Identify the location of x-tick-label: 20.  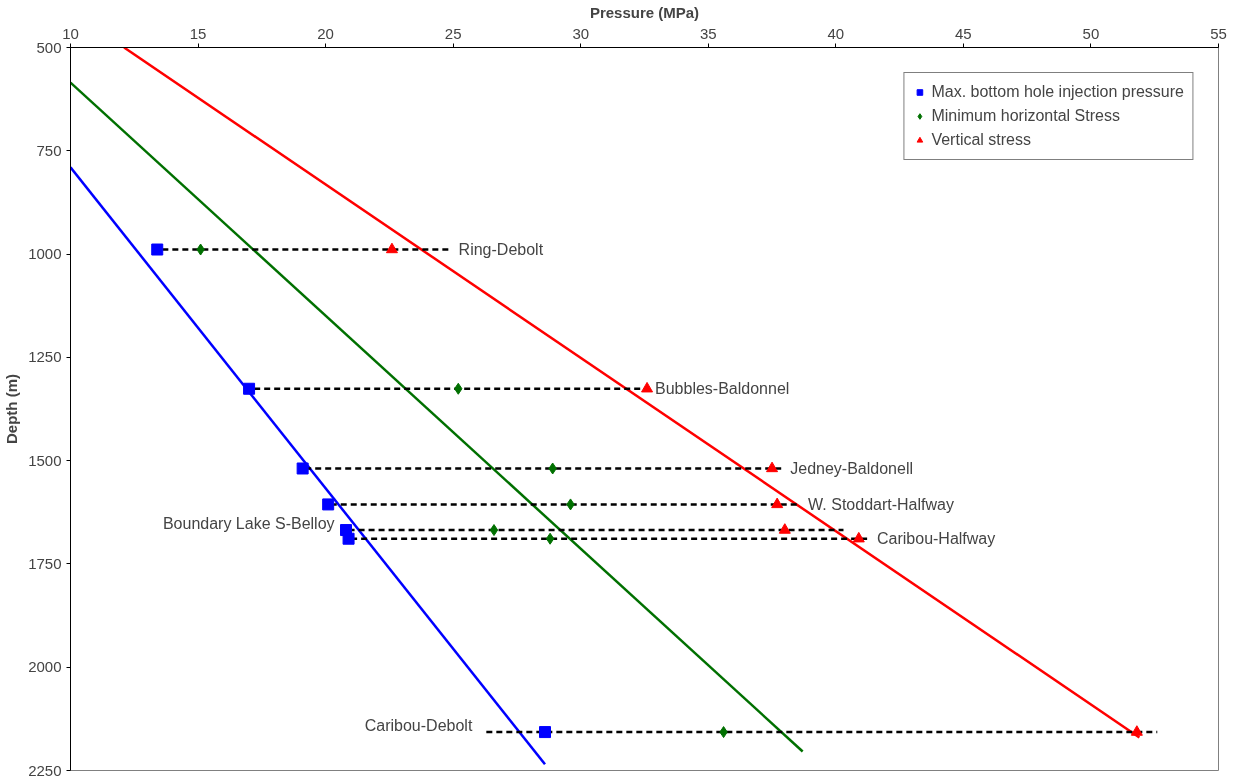
(325, 33).